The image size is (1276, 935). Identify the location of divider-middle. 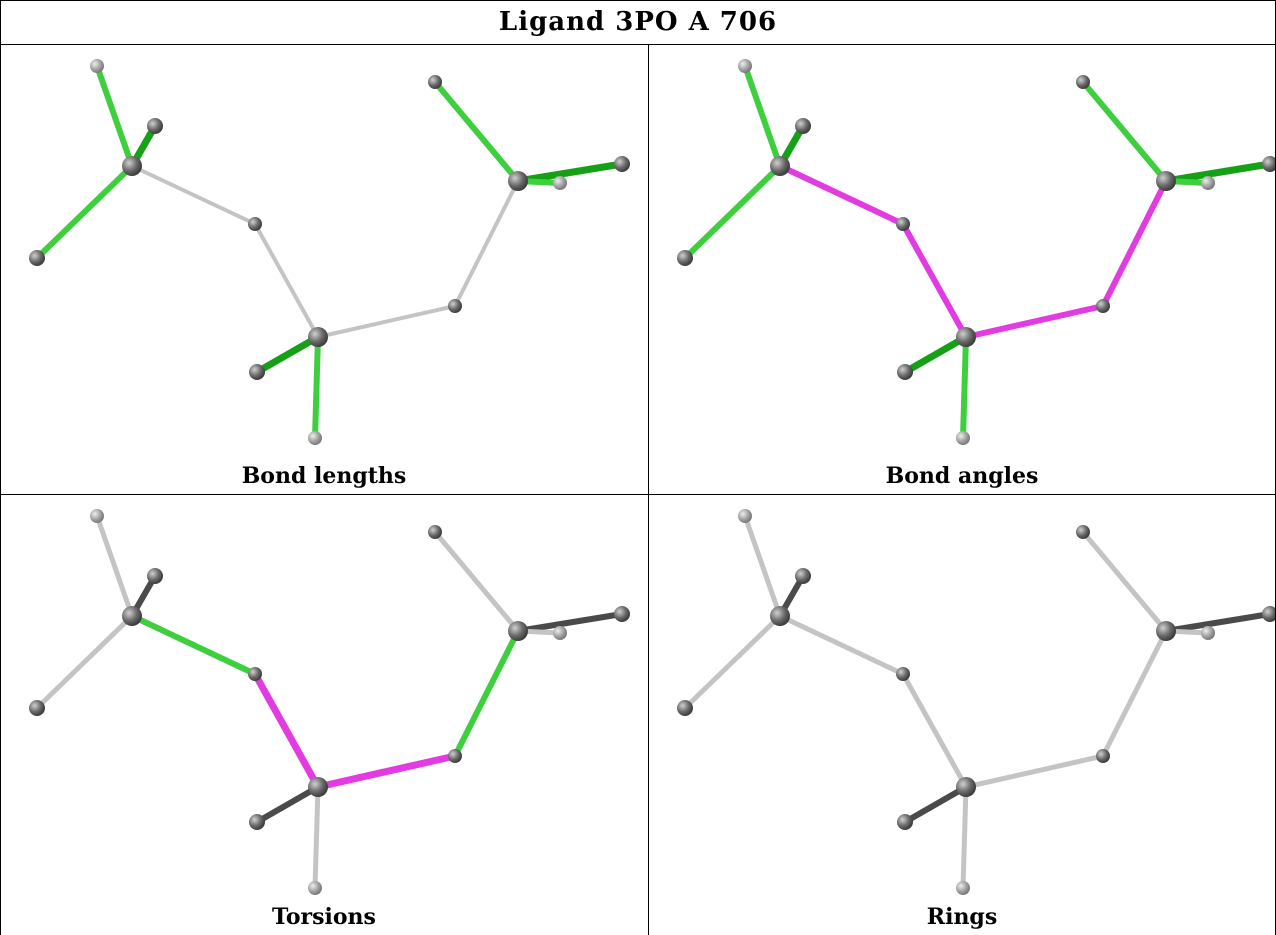
(638, 494).